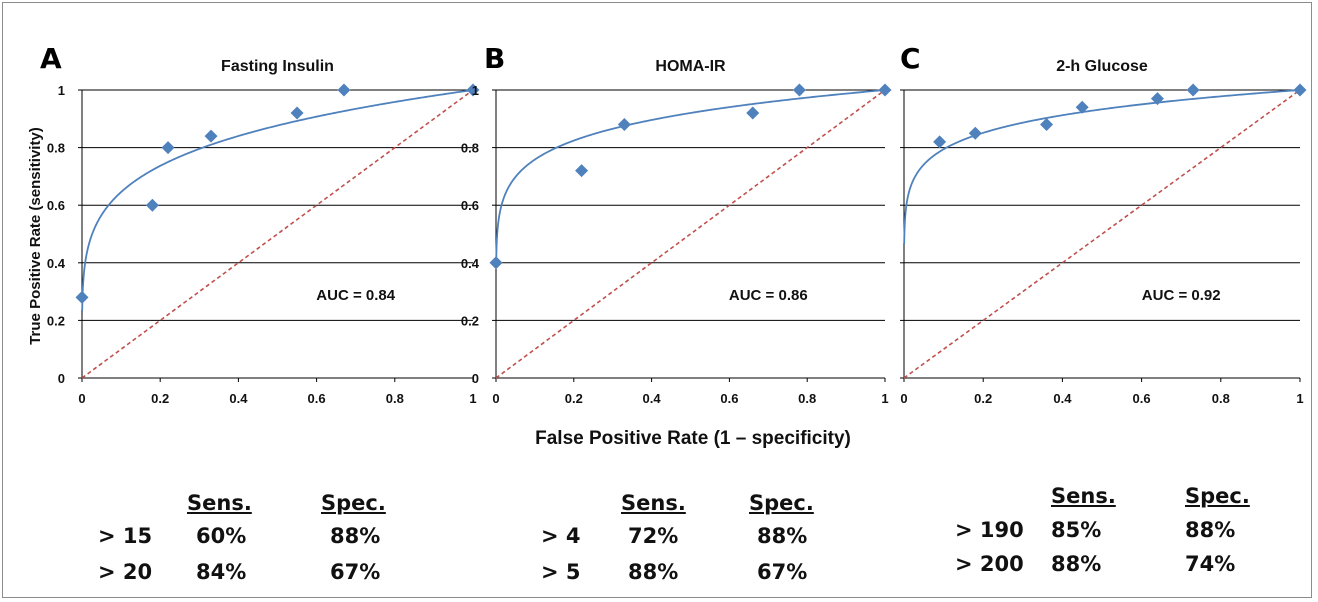 The height and width of the screenshot is (602, 1318). What do you see at coordinates (221, 572) in the screenshot?
I see `table-a-row2-sens: 84%` at bounding box center [221, 572].